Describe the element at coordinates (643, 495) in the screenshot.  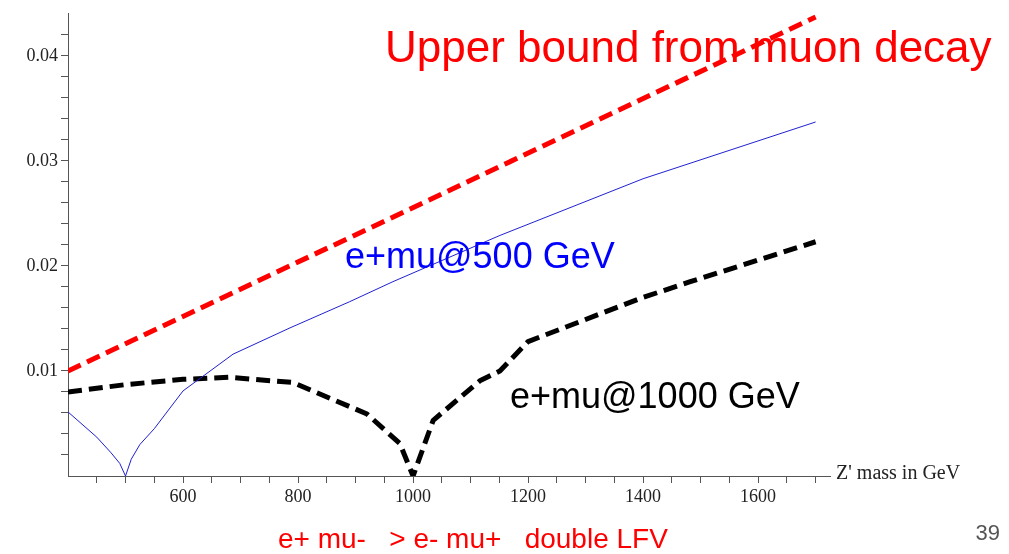
I see `x-tick-label: 1400` at that location.